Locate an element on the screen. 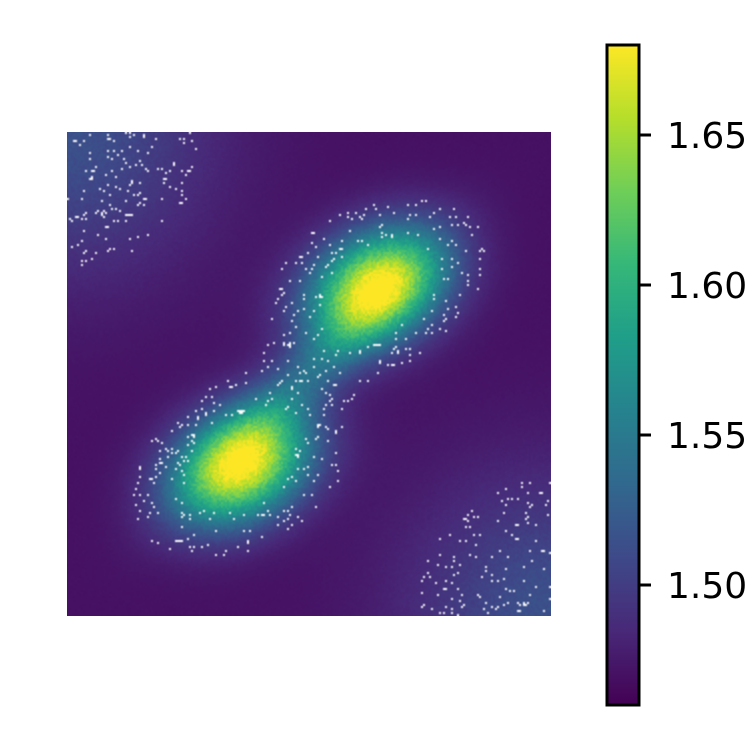  colorbar-tick-label: 1.65 is located at coordinates (707, 136).